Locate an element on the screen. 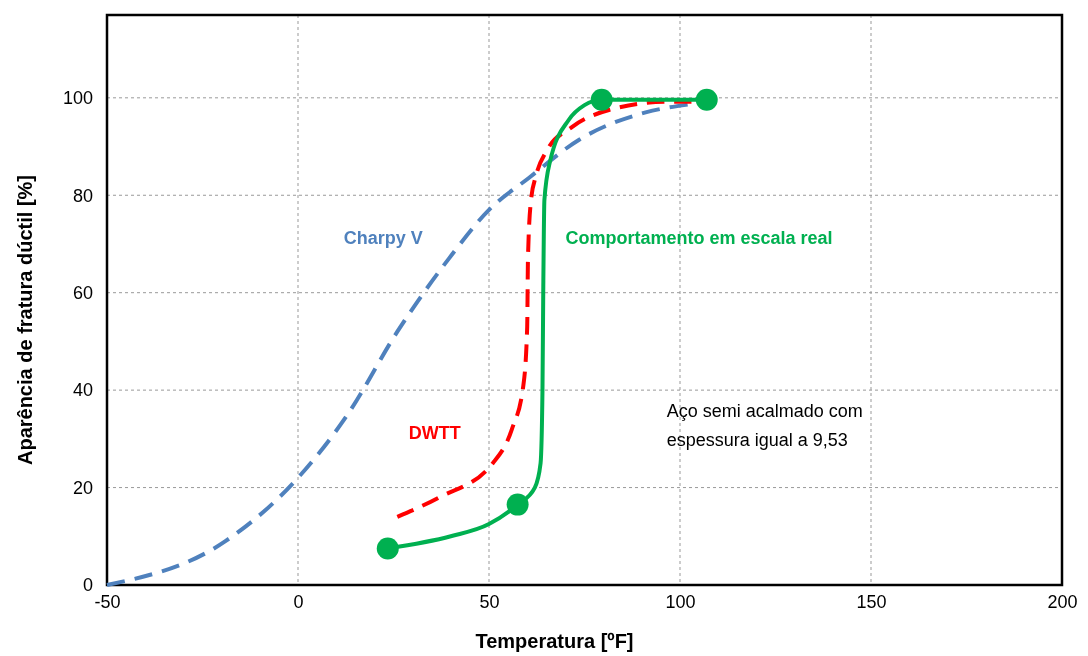 The image size is (1088, 656). text: DWTT is located at coordinates (434, 432).